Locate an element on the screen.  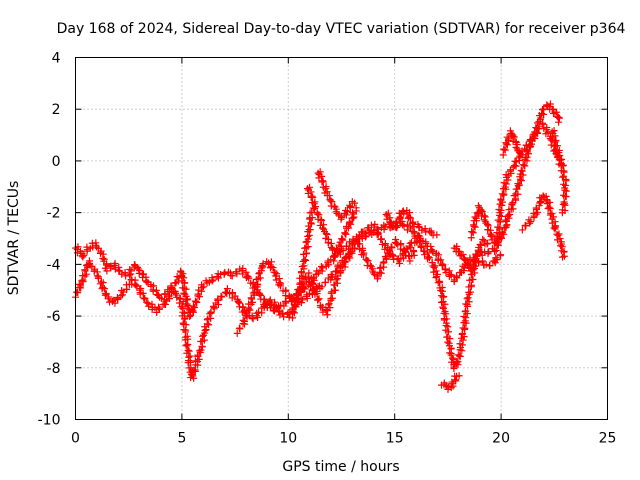
y-tick-label: 2 is located at coordinates (56, 110).